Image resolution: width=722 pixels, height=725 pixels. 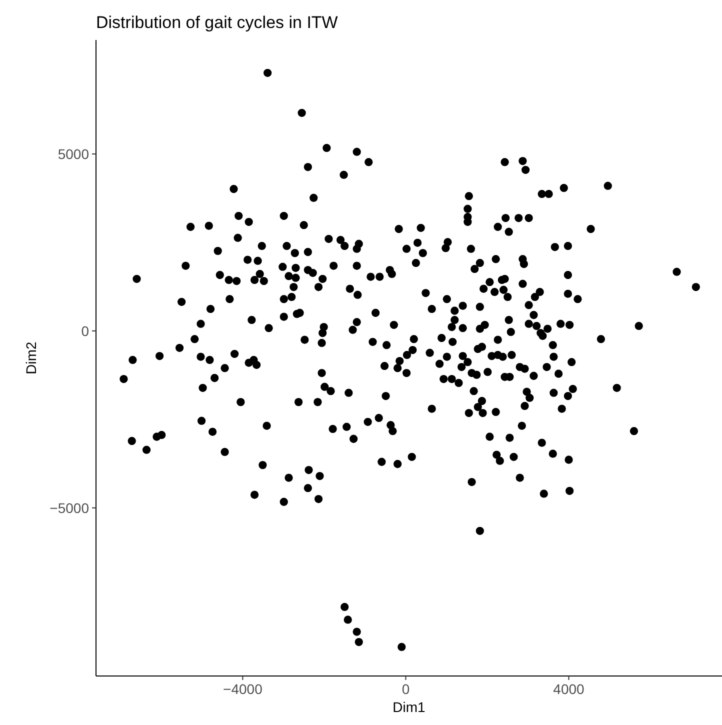 What do you see at coordinates (70, 508) in the screenshot?
I see `y-tick-label: −5000` at bounding box center [70, 508].